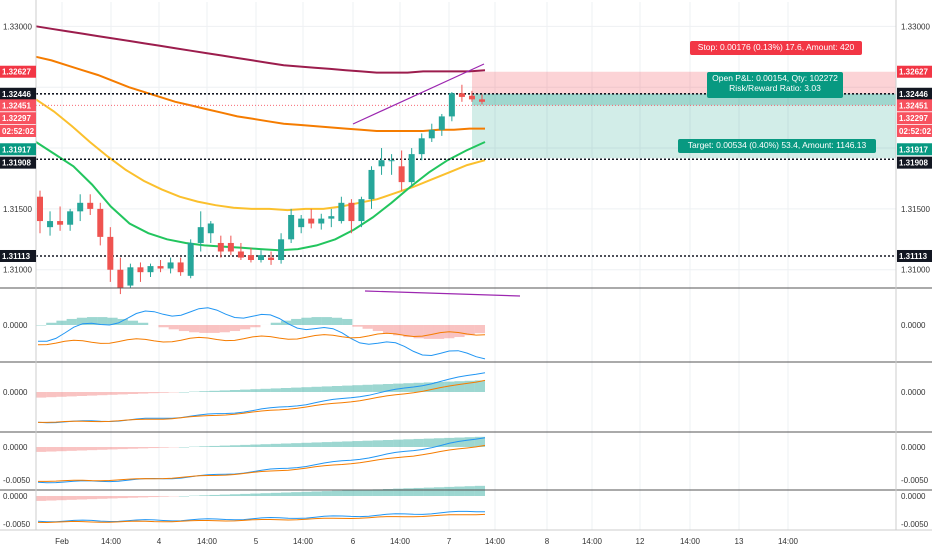  What do you see at coordinates (15, 447) in the screenshot?
I see `pane-zero-left: 0.0000` at bounding box center [15, 447].